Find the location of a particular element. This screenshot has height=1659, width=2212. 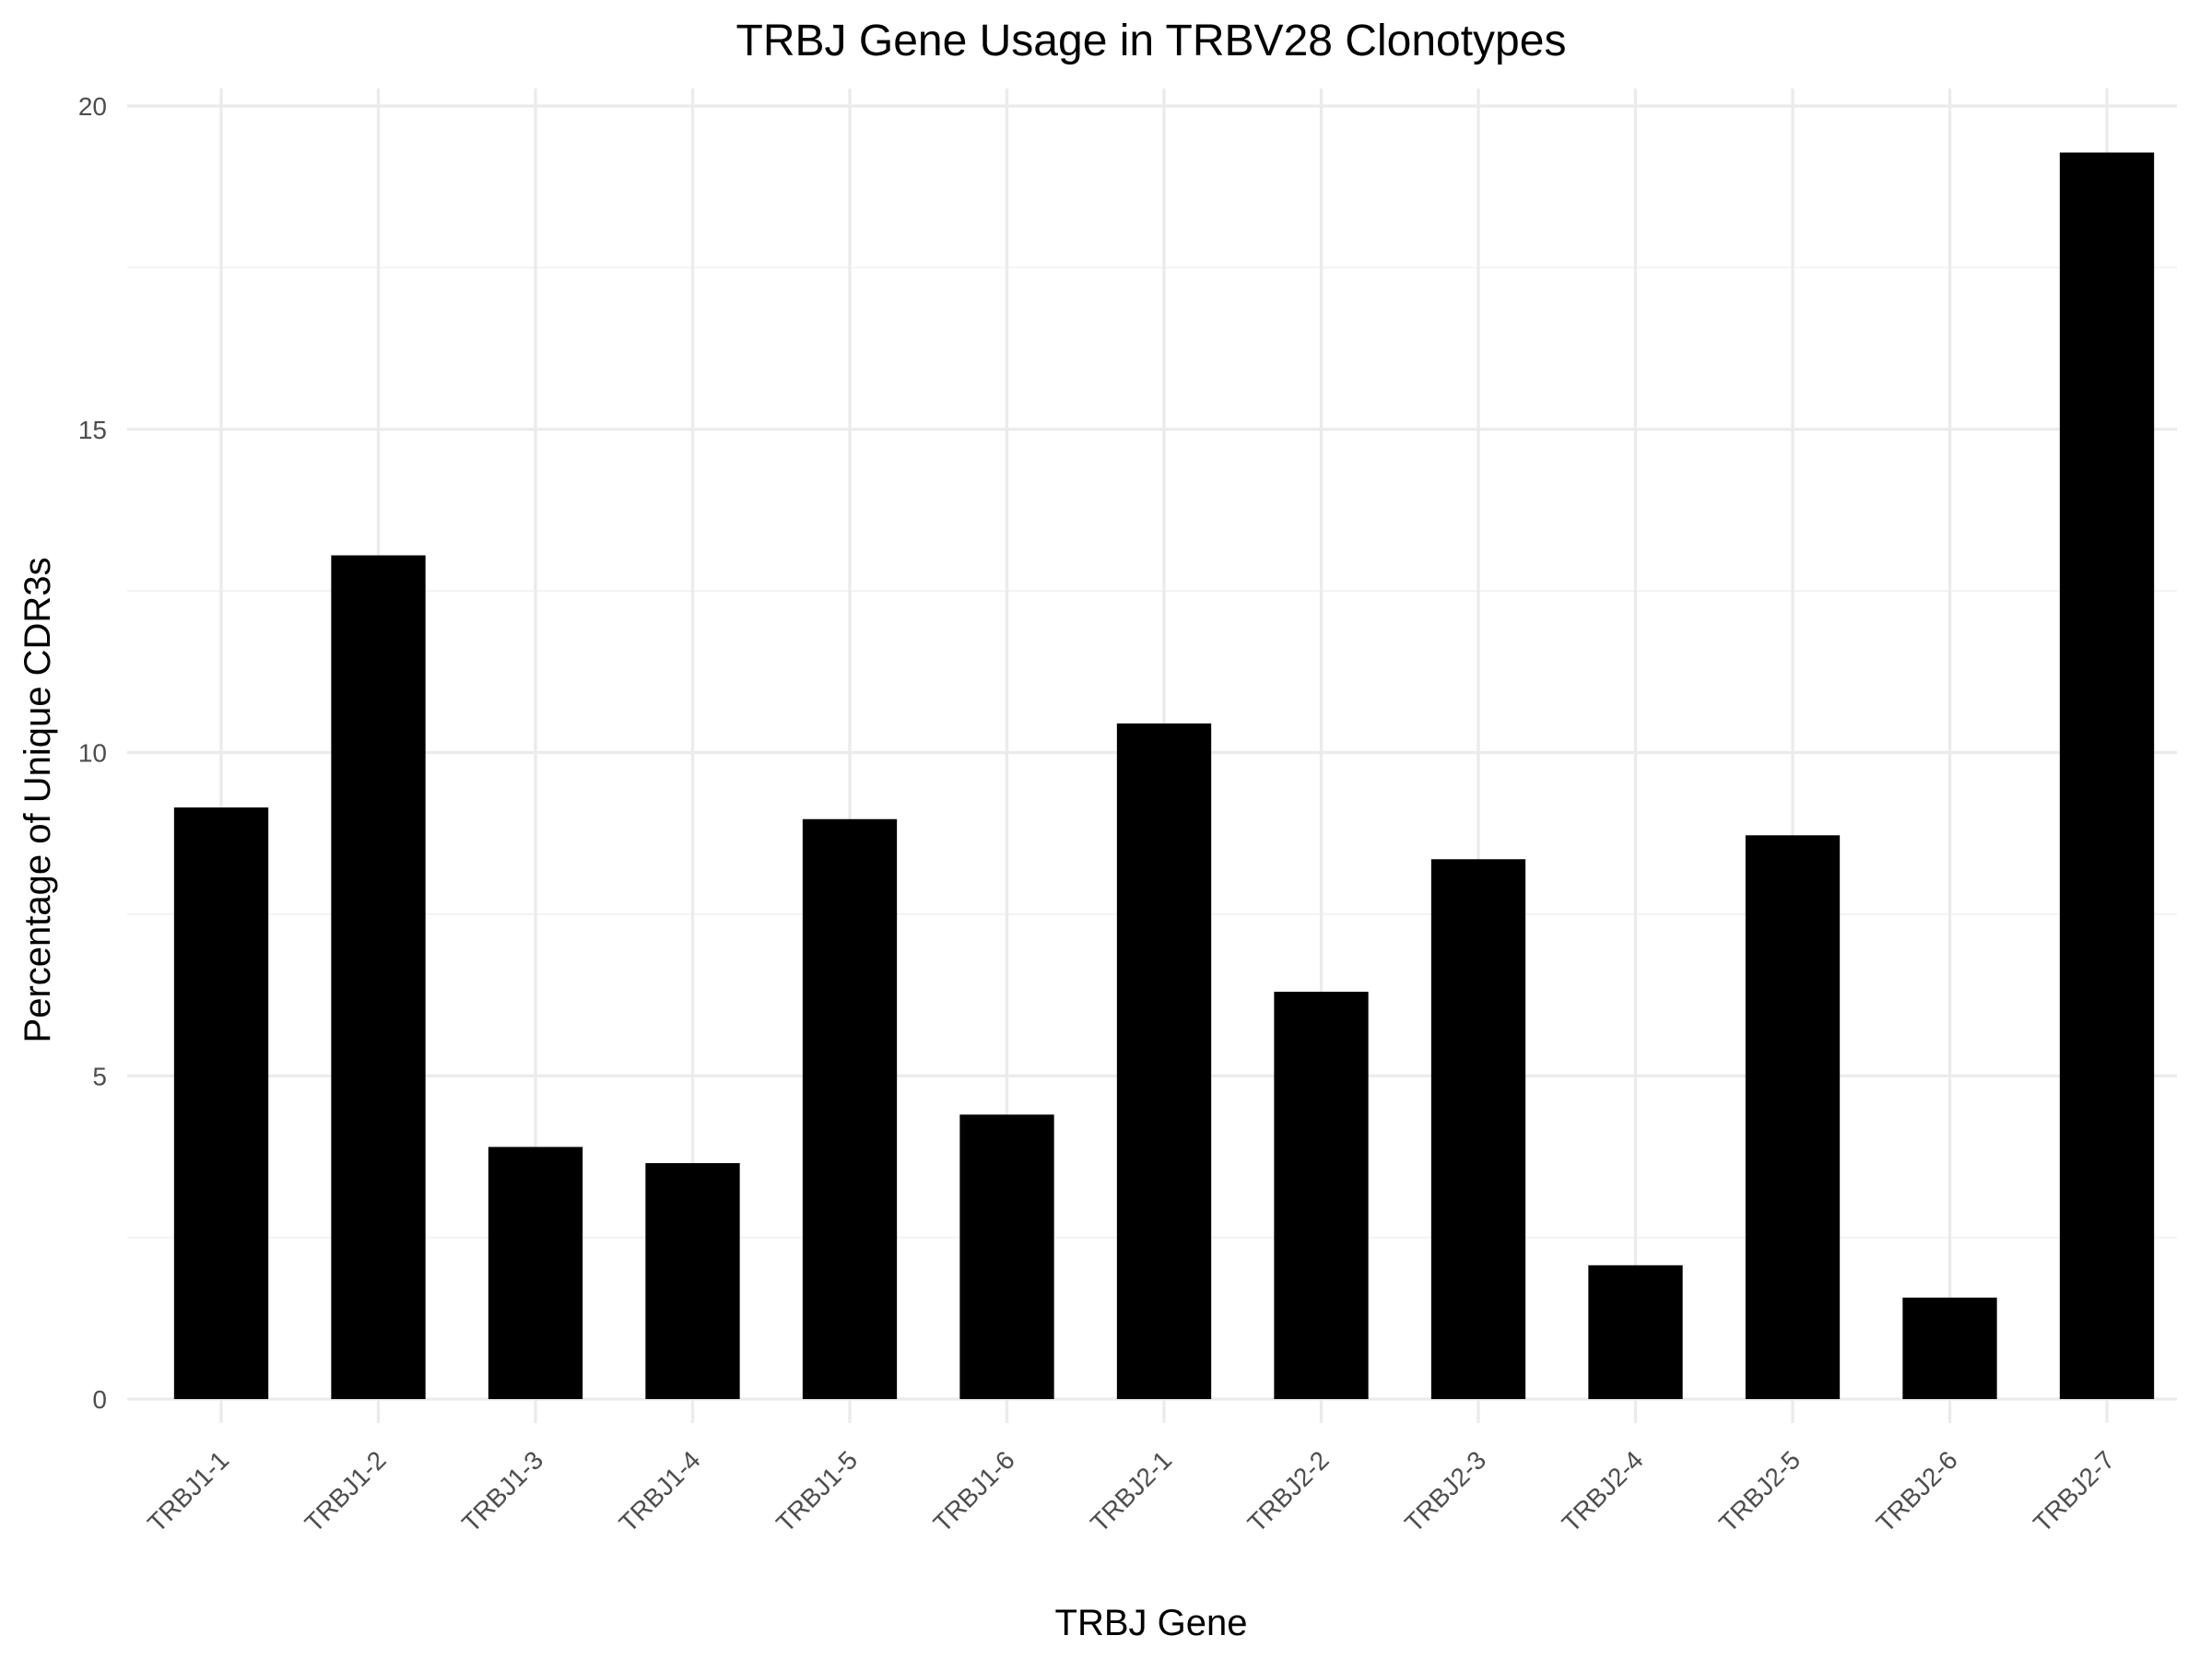

y-tick-label: 10 is located at coordinates (92, 753).